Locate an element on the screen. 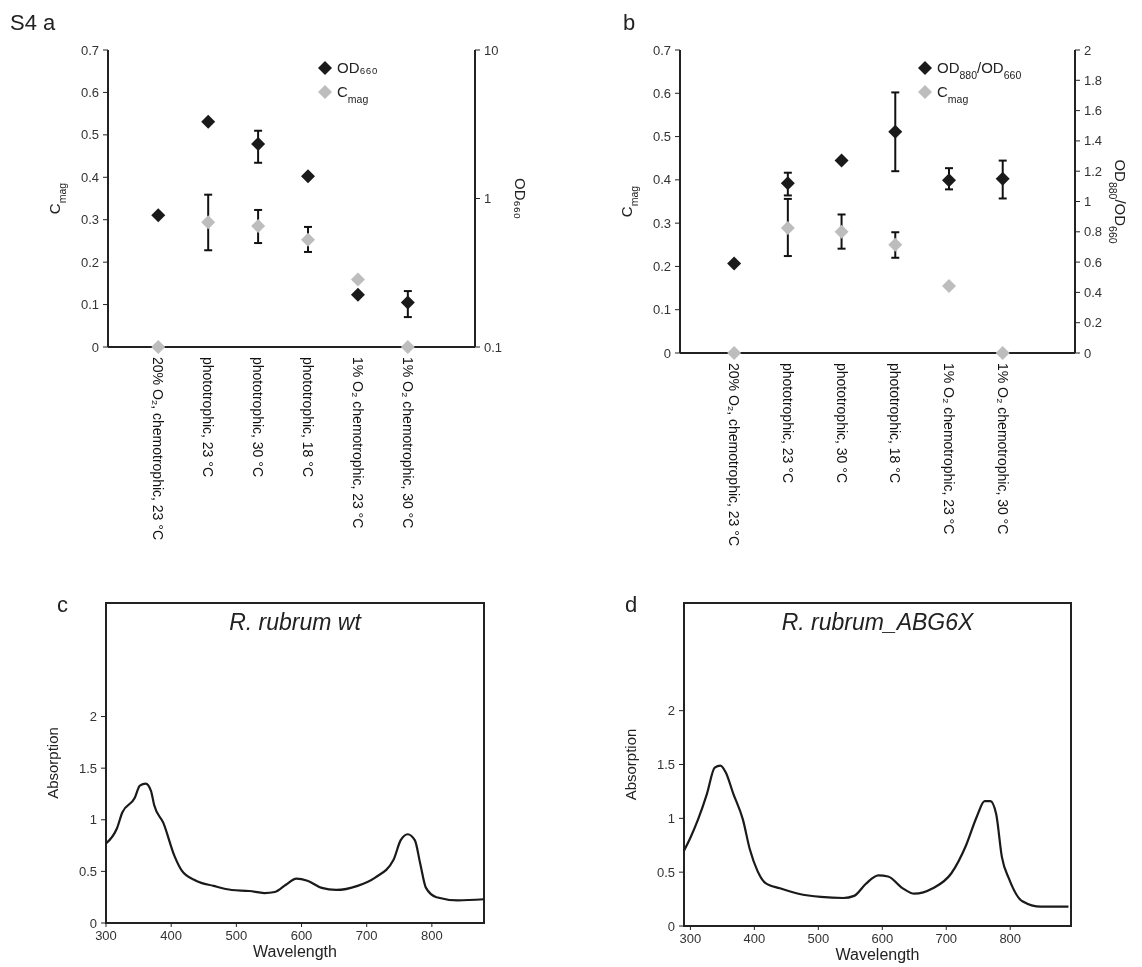  y2-axis-title: OD₆₆₀ is located at coordinates (520, 198).